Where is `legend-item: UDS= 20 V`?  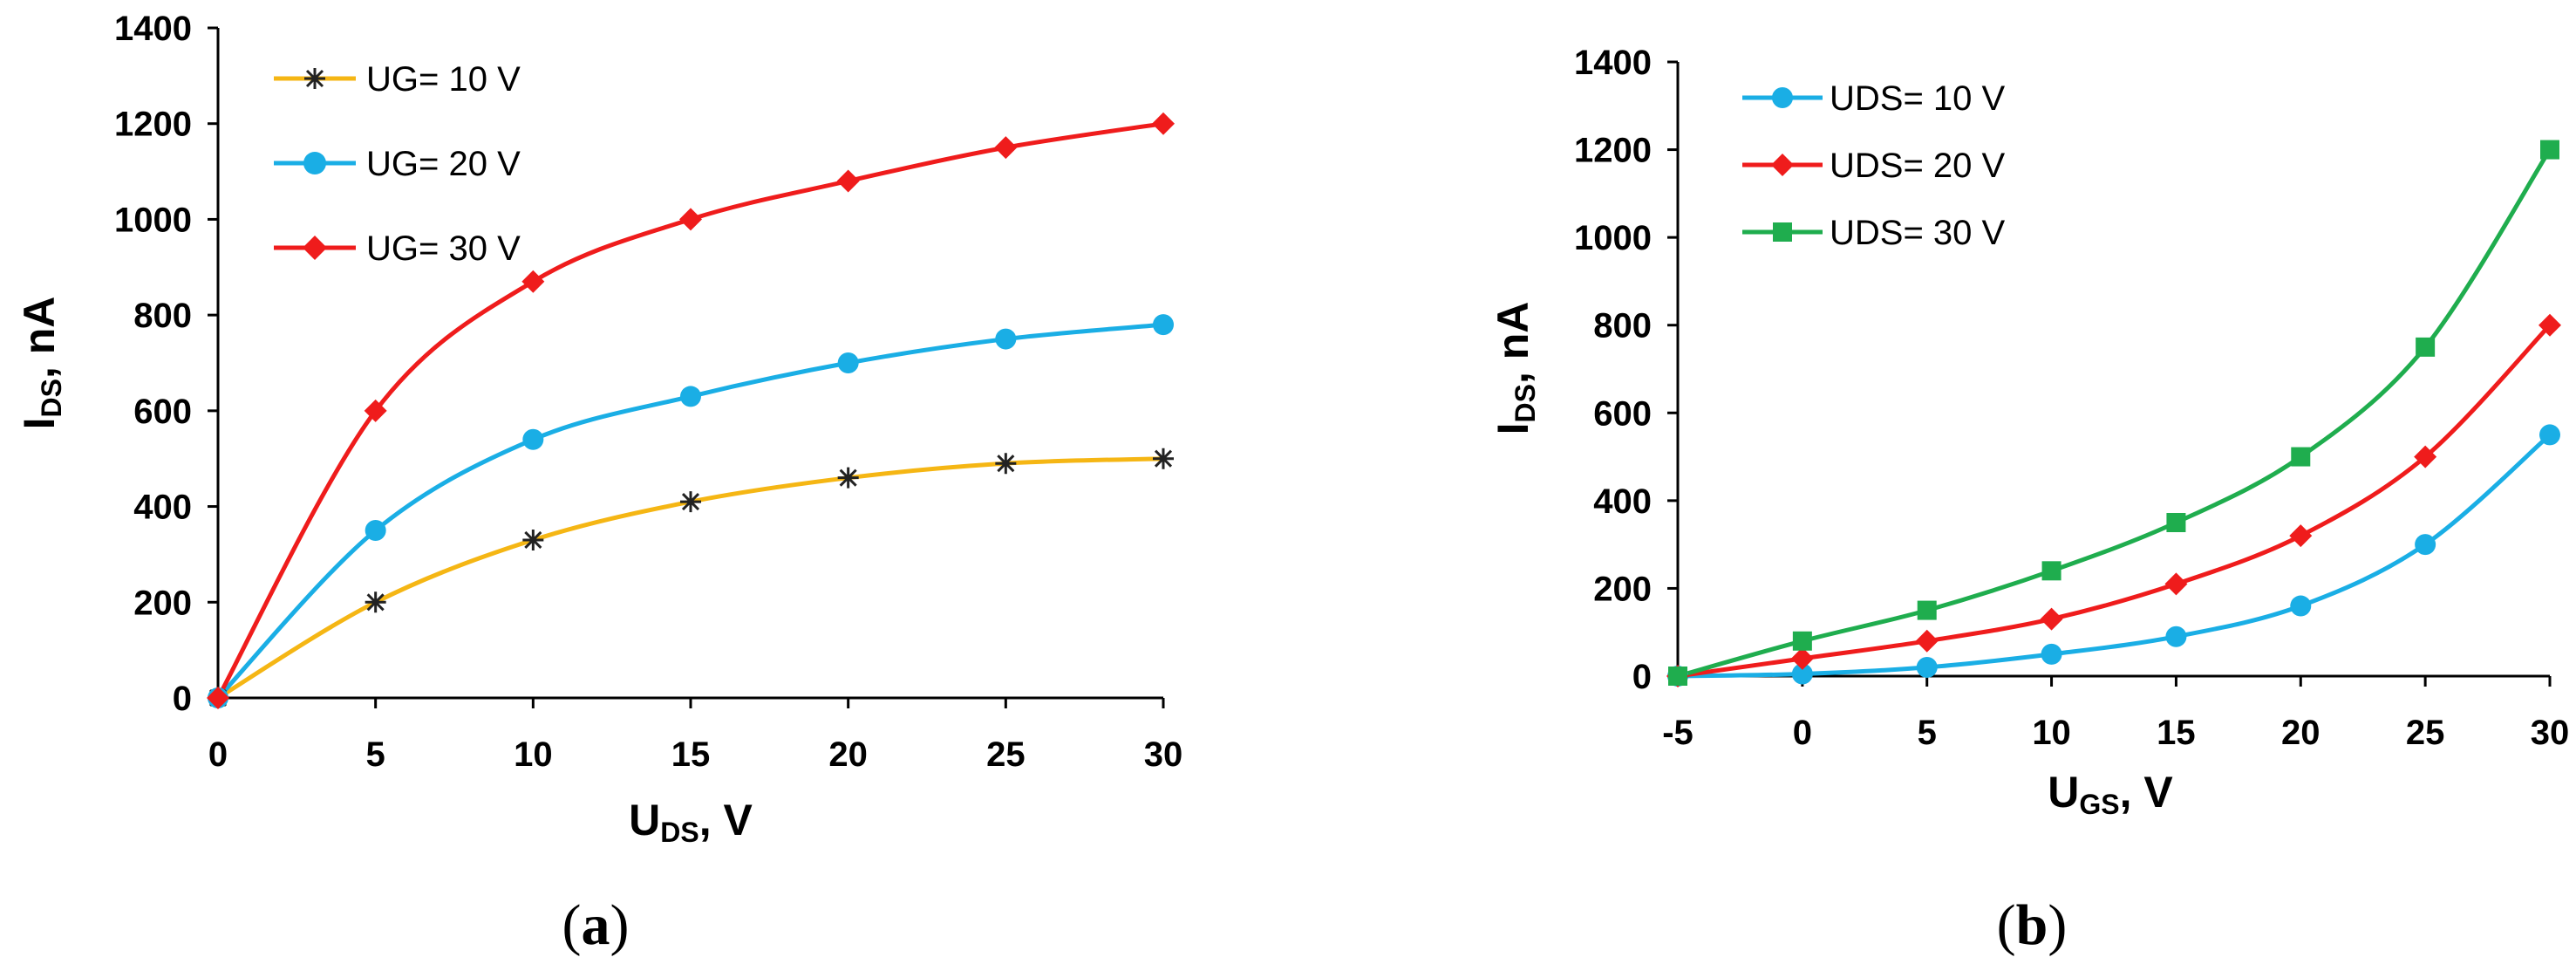
legend-item: UDS= 20 V is located at coordinates (1874, 166).